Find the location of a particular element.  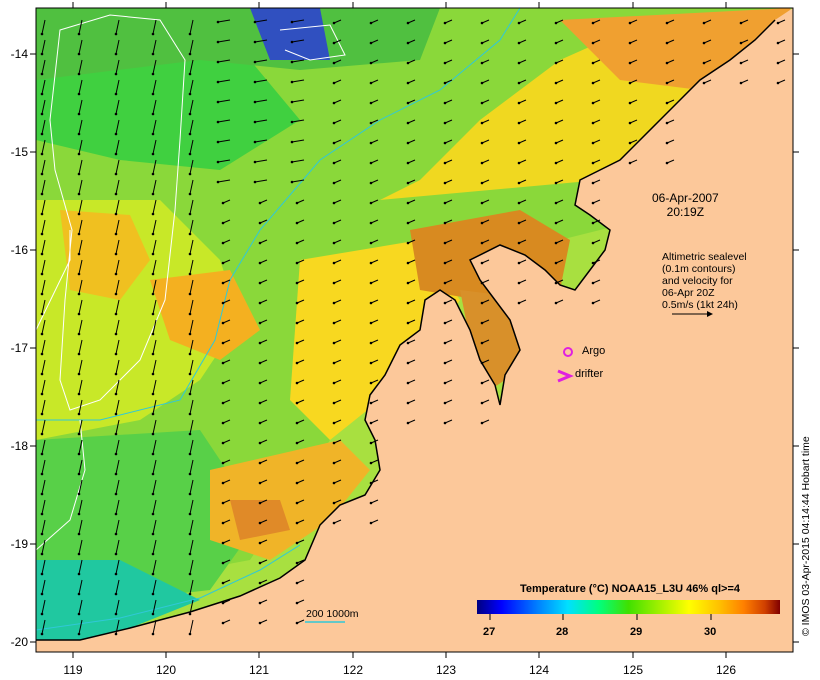

lon-label: 125 is located at coordinates (633, 670).